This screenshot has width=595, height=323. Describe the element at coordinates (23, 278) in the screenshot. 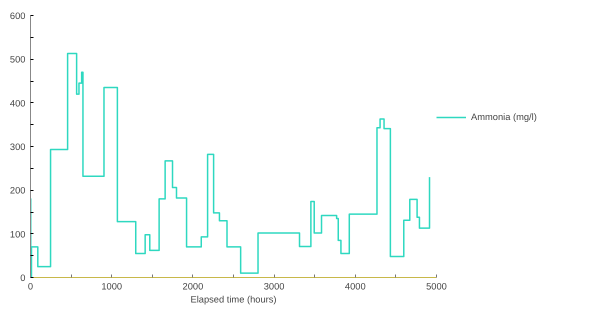

I see `y-tick-label: 0` at that location.